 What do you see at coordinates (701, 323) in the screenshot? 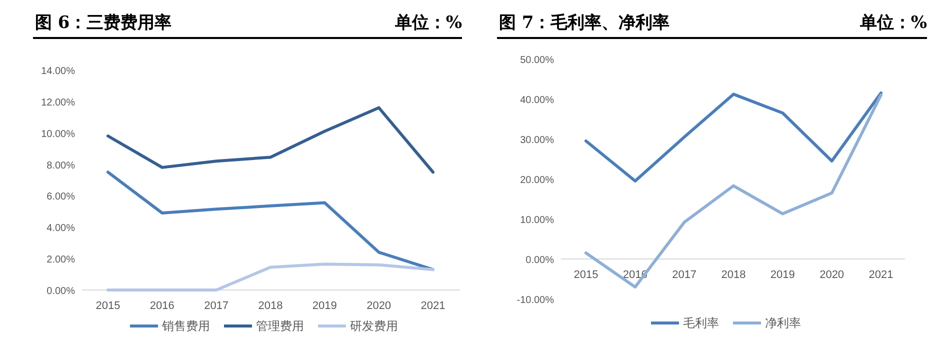
I see `legend-label: 毛利率` at bounding box center [701, 323].